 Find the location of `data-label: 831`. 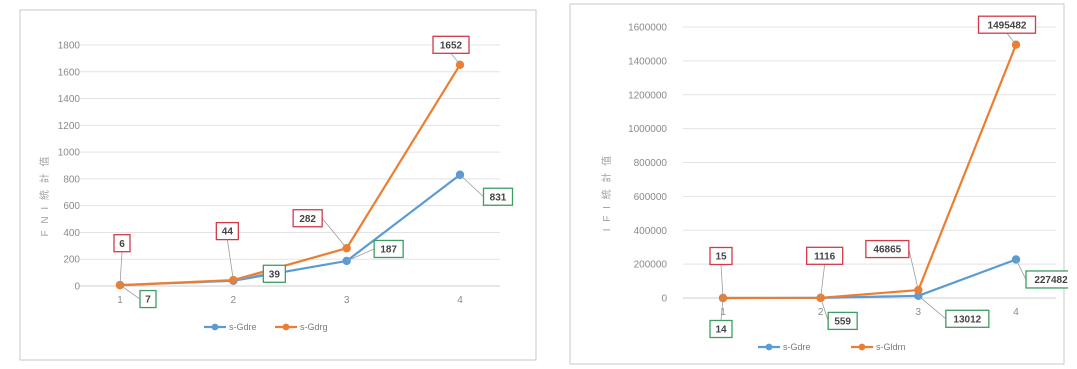

data-label: 831 is located at coordinates (498, 197).